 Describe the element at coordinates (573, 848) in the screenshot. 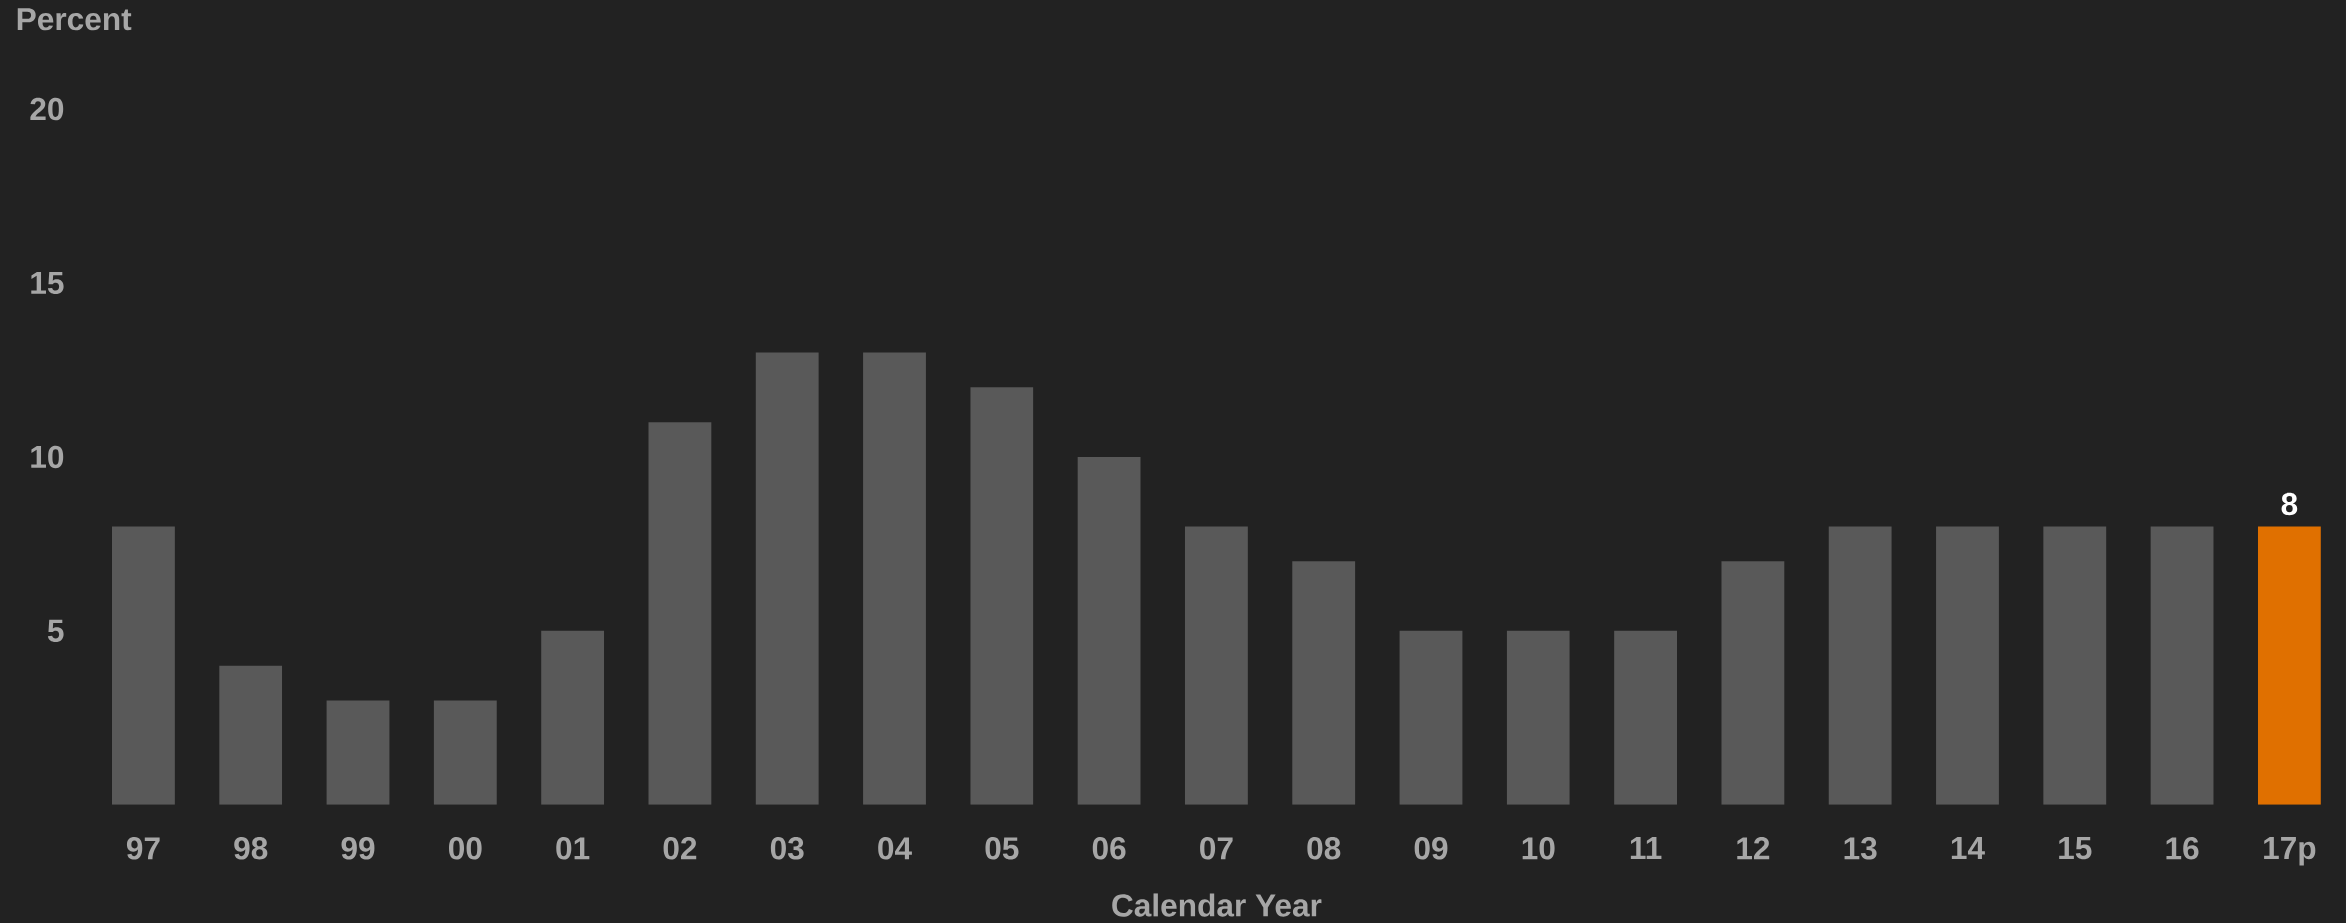

I see `x-tick-label: 01` at that location.